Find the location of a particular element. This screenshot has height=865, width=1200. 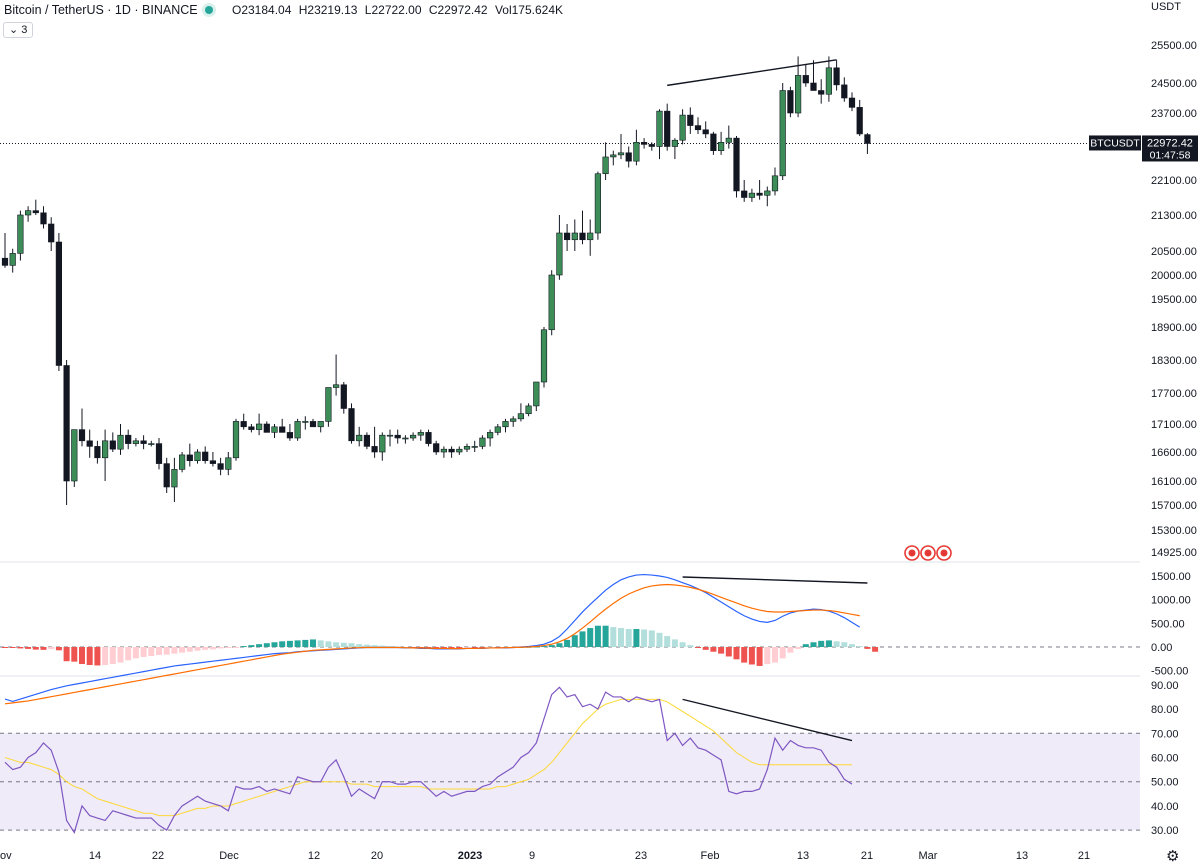

symbol-tag-bg is located at coordinates (1115, 143).